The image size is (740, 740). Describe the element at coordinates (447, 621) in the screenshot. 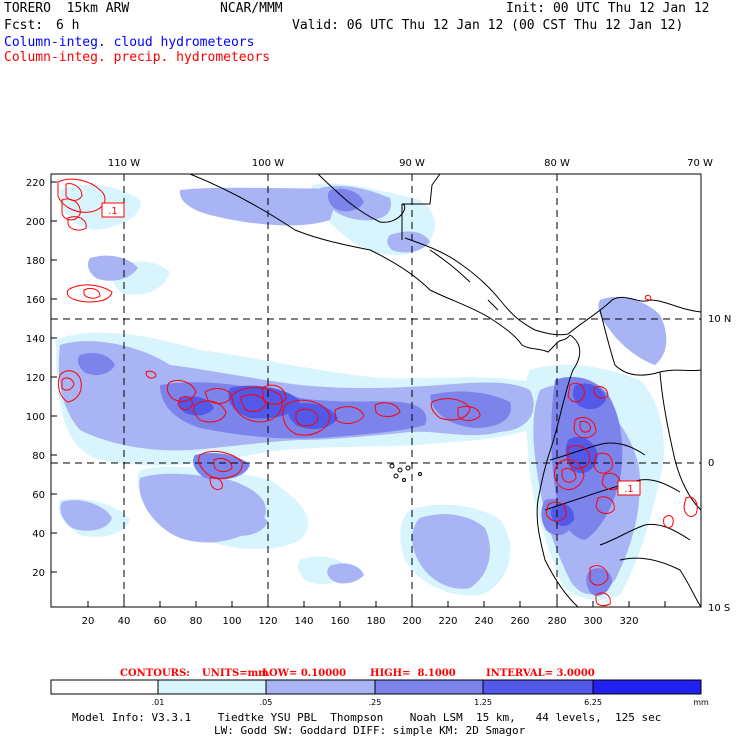

I see `x-tick-label: 220` at that location.